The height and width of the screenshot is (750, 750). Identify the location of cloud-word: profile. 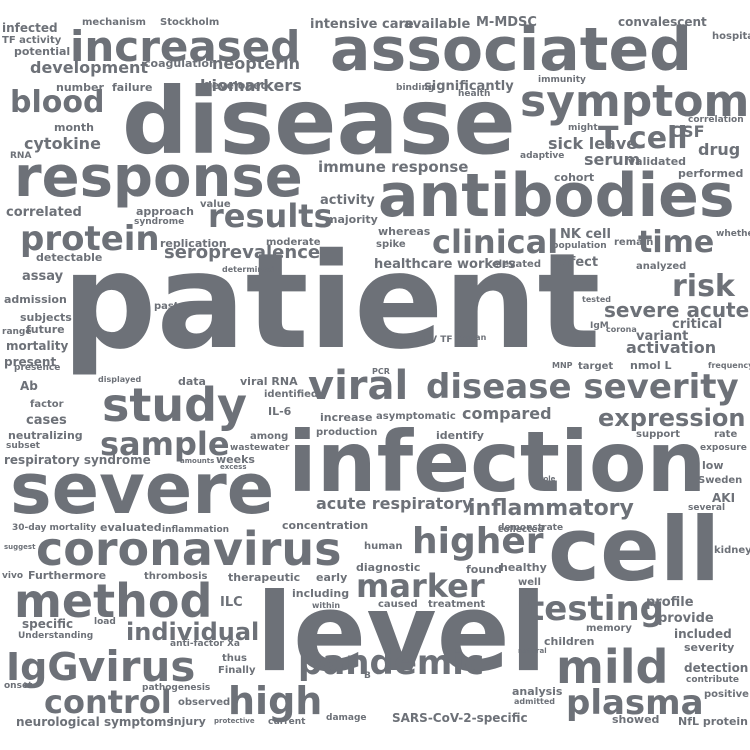
(670, 602).